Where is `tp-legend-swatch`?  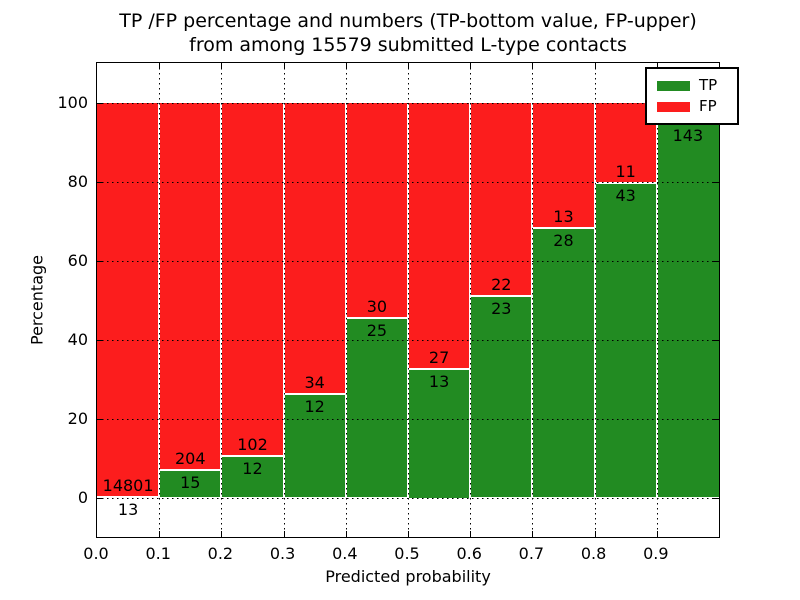
tp-legend-swatch is located at coordinates (673, 85).